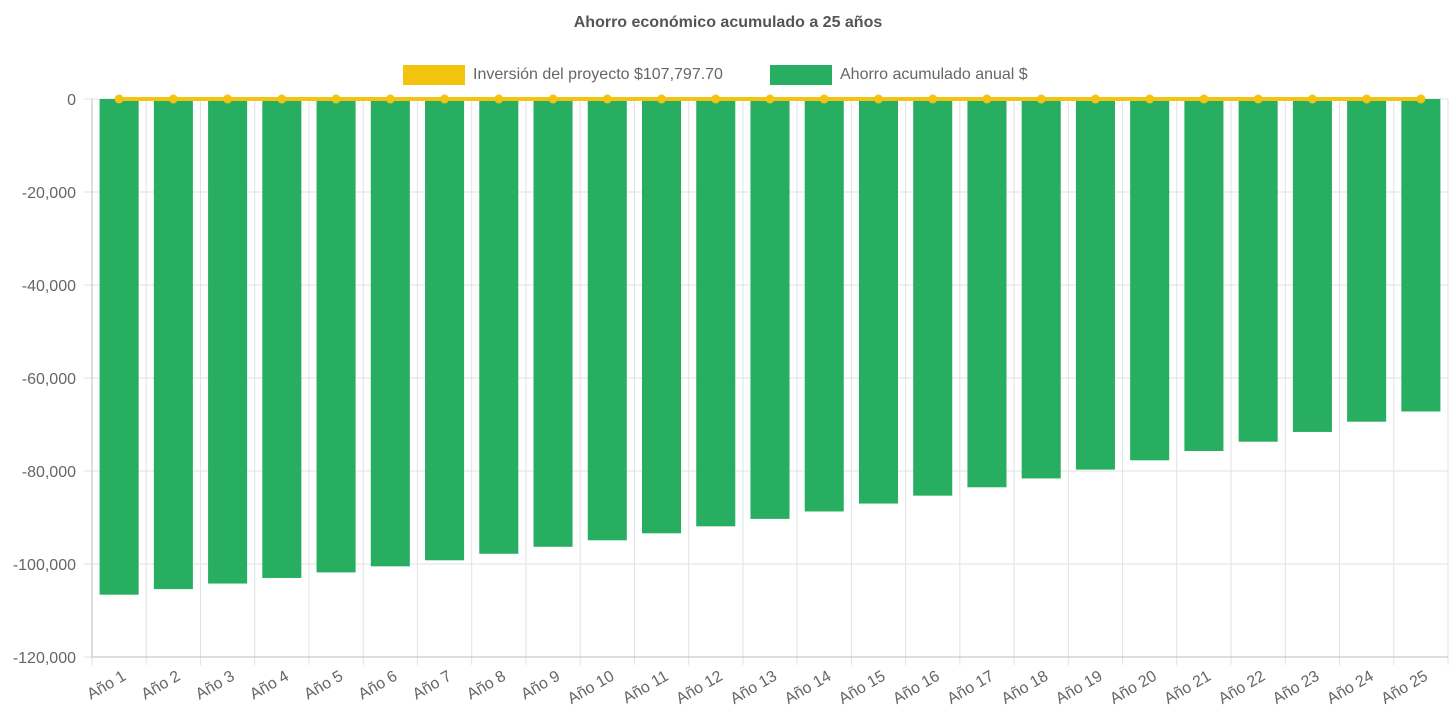 This screenshot has width=1456, height=727. Describe the element at coordinates (1404, 688) in the screenshot. I see `x-tick-label: Año 25` at that location.